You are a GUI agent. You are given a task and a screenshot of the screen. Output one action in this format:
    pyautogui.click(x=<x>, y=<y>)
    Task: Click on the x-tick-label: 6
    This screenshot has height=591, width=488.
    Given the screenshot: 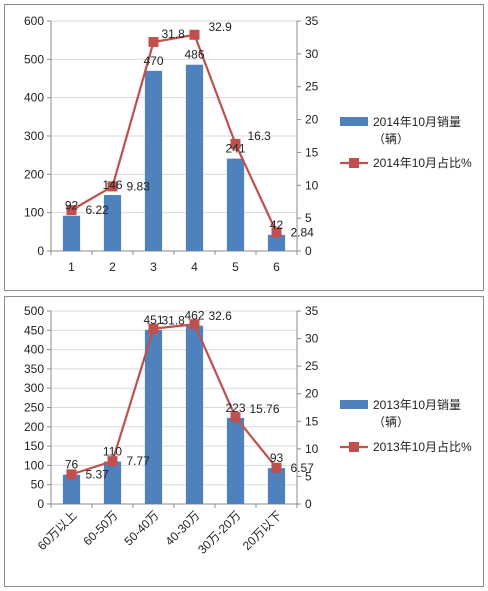 What is the action you would take?
    pyautogui.click(x=276, y=267)
    